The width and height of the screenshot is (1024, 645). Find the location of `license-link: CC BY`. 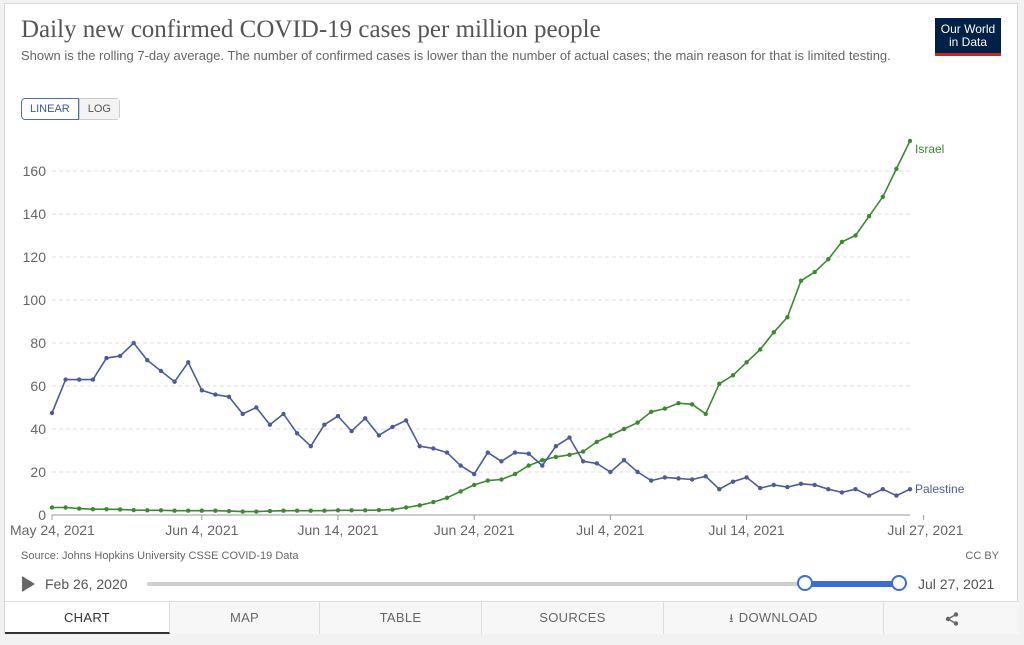

license-link: CC BY is located at coordinates (982, 556).